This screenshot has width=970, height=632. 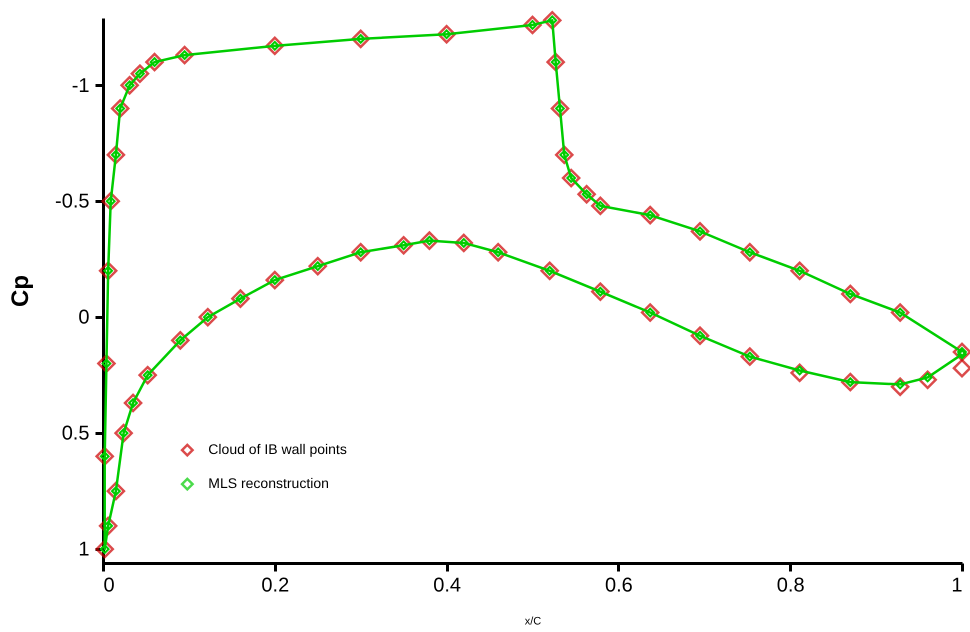 I want to click on legend-label: Cloud of IB wall points, so click(x=277, y=449).